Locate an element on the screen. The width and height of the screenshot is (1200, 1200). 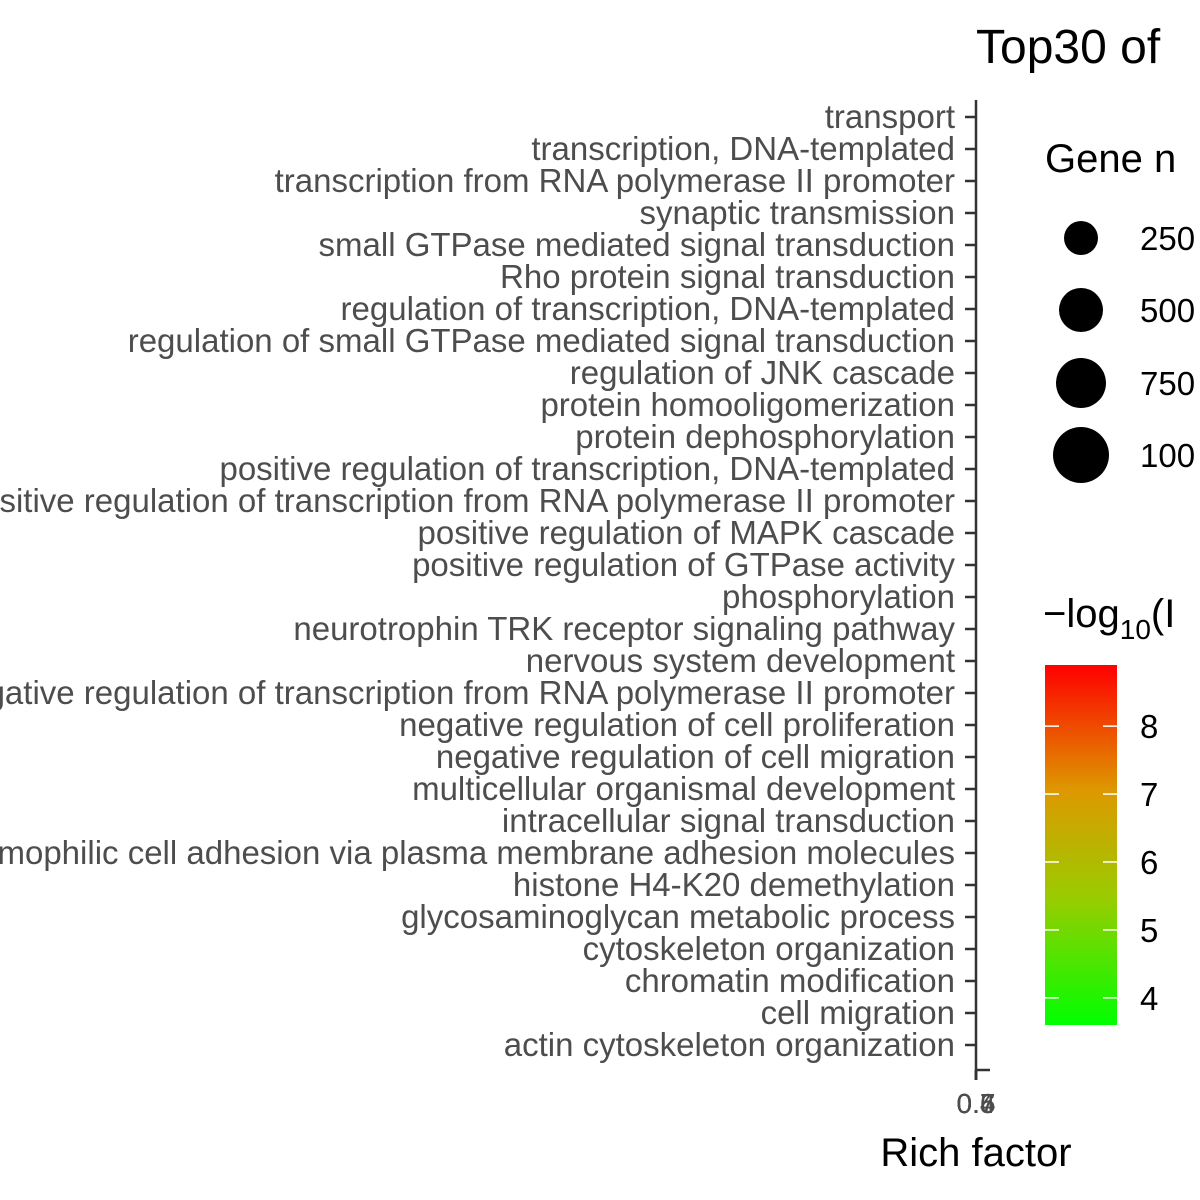
y-tick-label: chromatin modification is located at coordinates (790, 980).